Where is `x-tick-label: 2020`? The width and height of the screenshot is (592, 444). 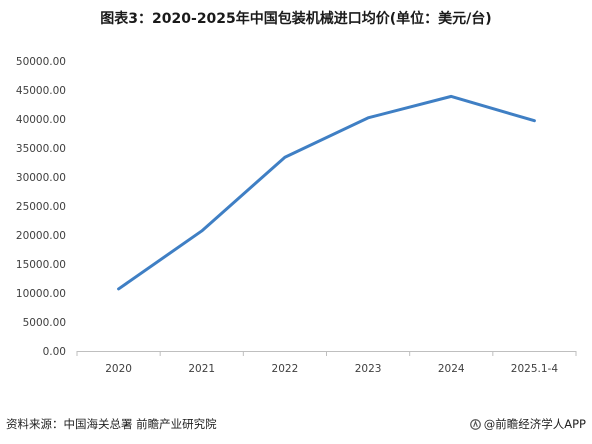 x-tick-label: 2020 is located at coordinates (118, 369).